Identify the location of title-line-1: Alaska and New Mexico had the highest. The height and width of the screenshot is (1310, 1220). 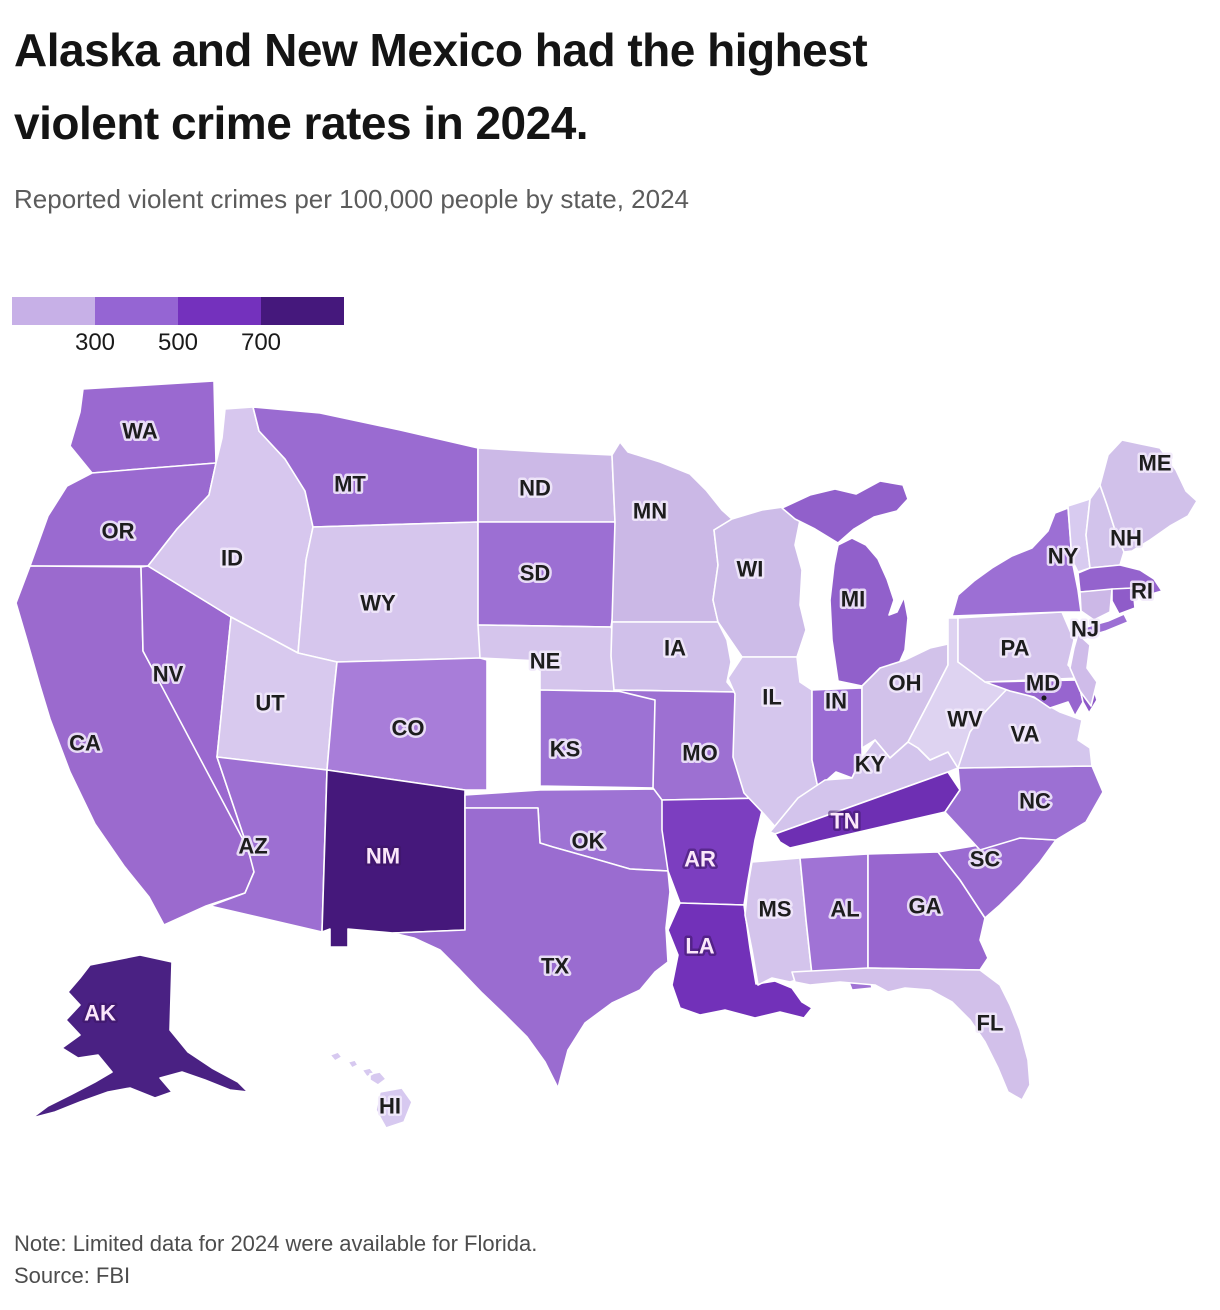
(441, 50).